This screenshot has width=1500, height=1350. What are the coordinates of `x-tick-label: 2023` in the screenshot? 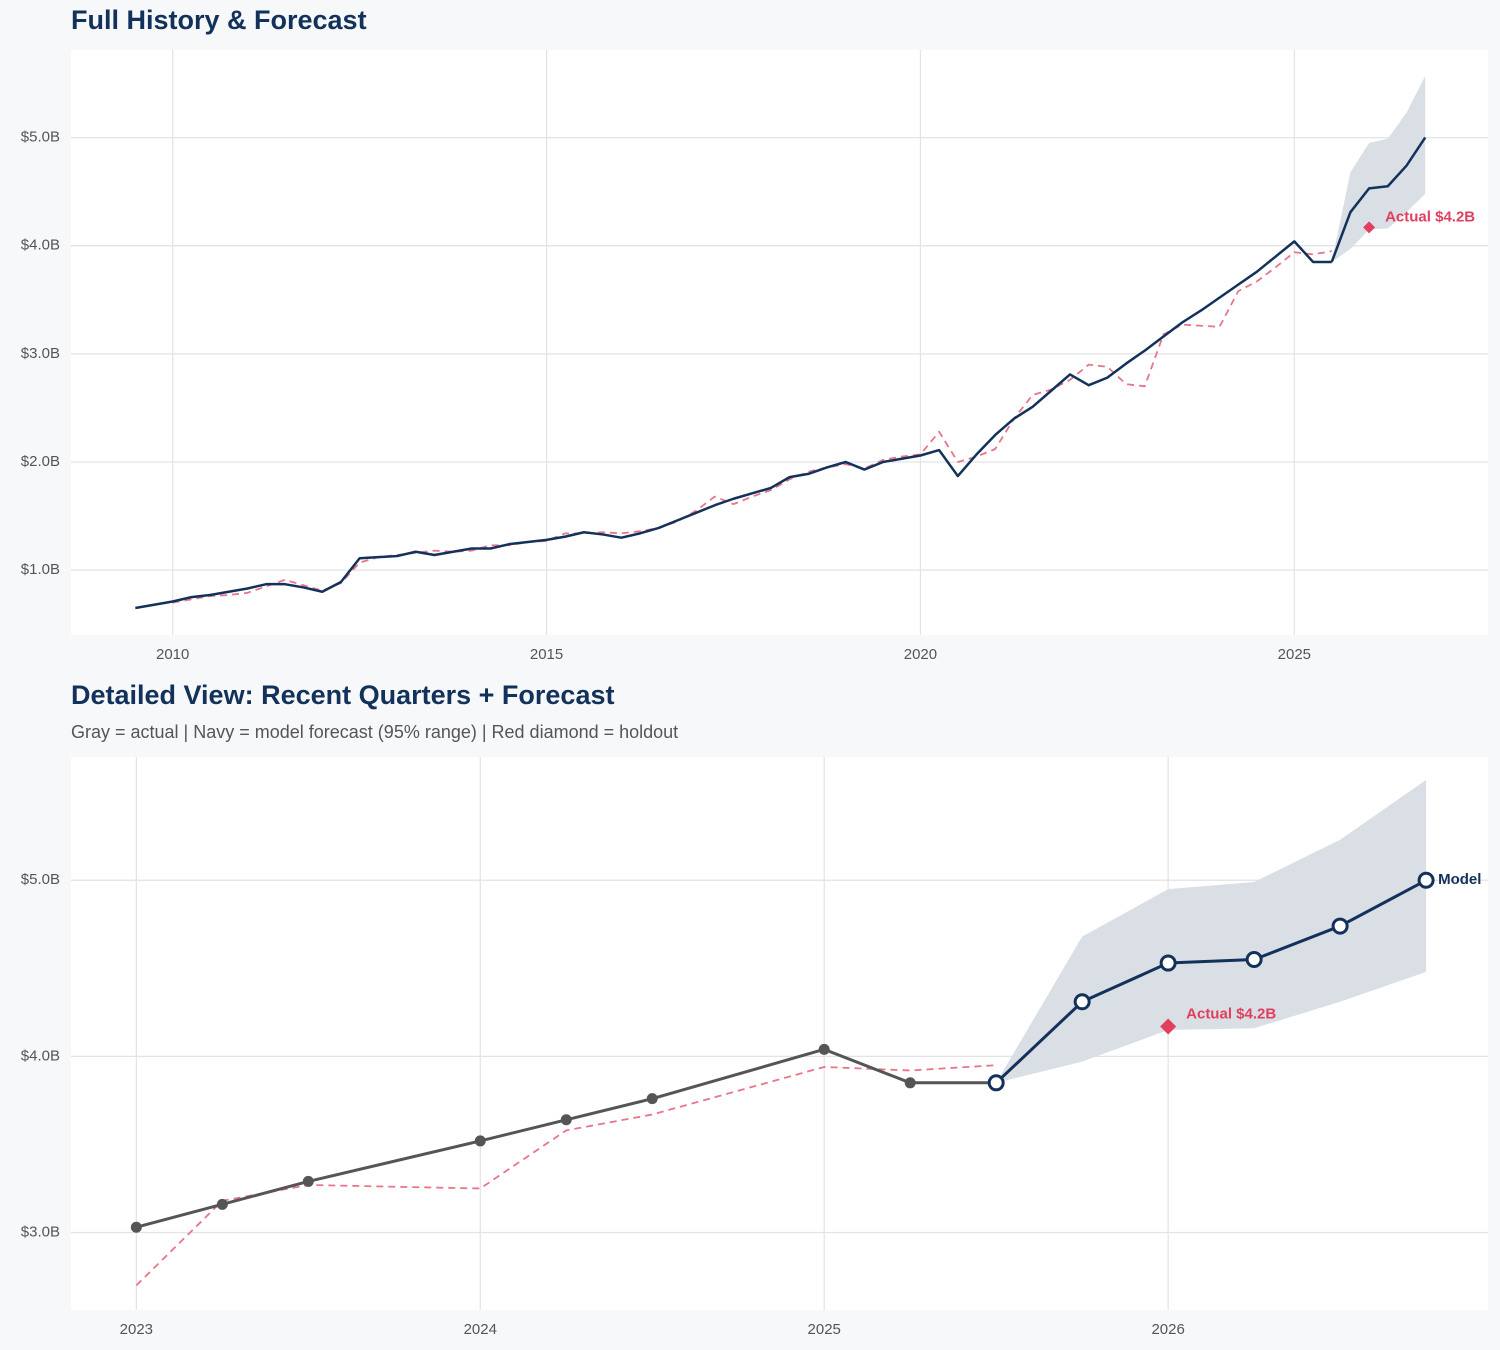 It's located at (136, 1329).